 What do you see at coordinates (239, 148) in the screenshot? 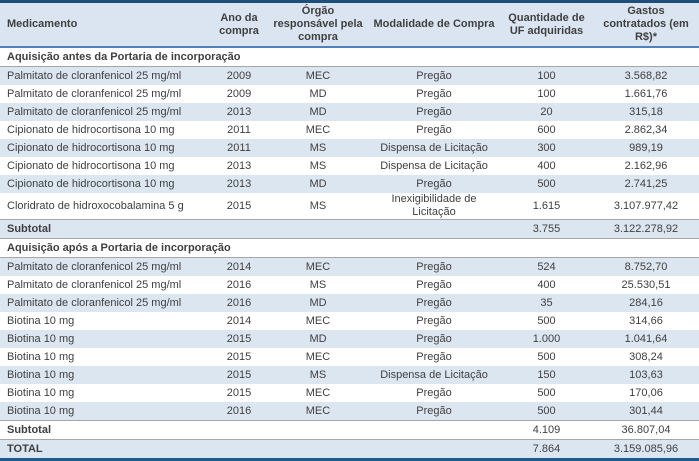
I see `cell-ano: 2011` at bounding box center [239, 148].